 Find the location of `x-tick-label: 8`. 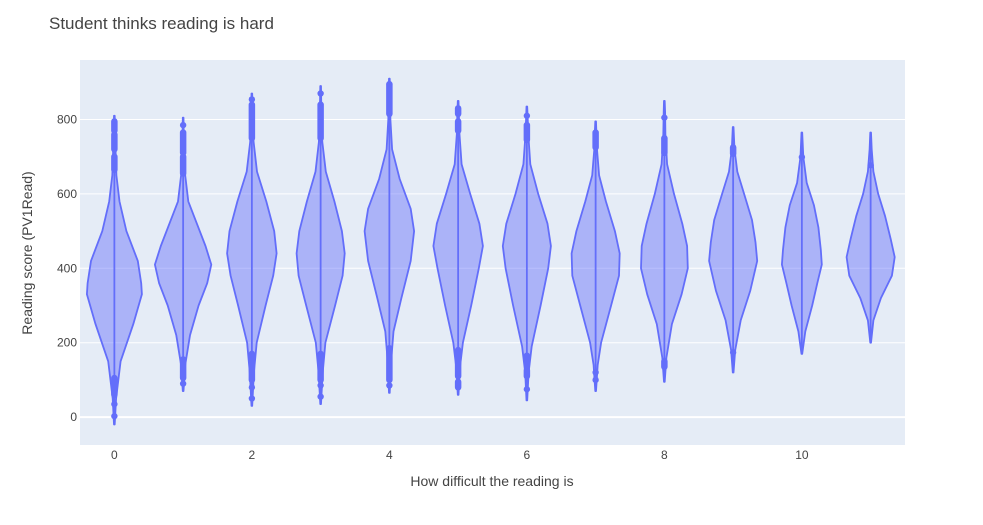

x-tick-label: 8 is located at coordinates (664, 455).